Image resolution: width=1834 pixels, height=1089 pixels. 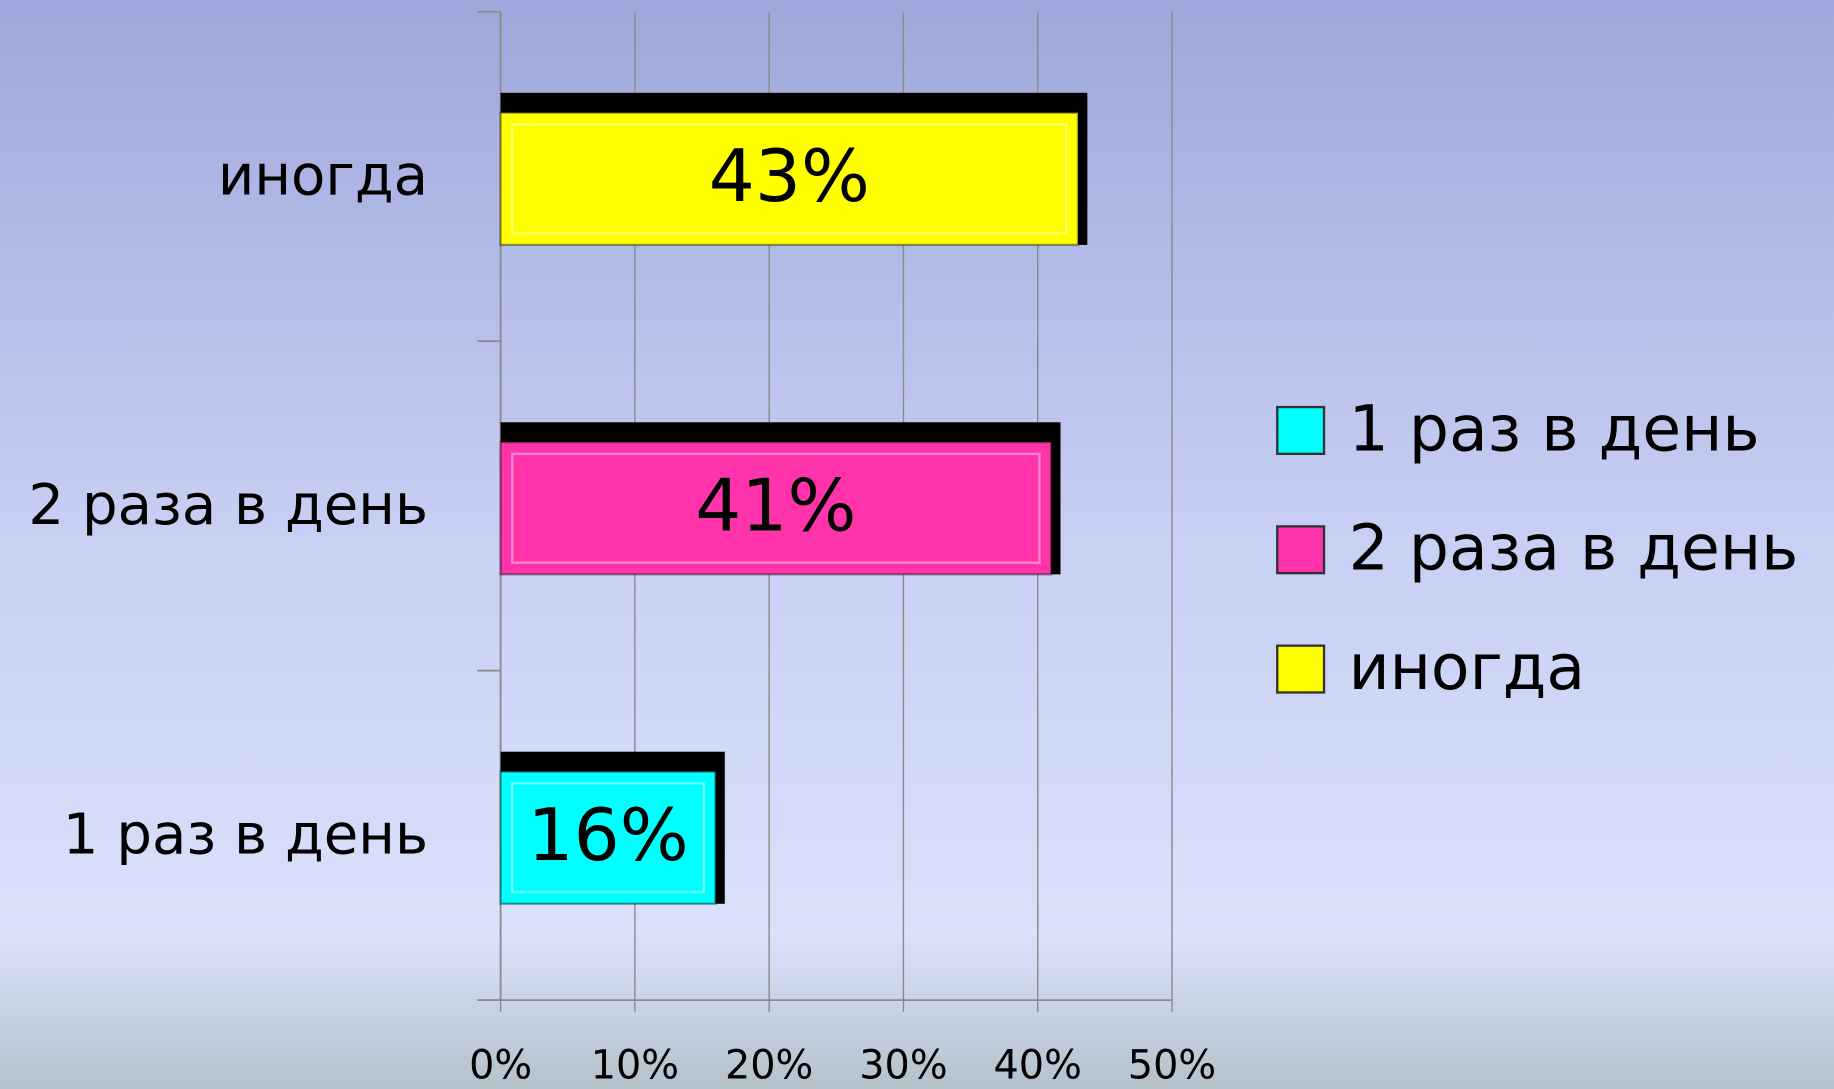 What do you see at coordinates (228, 505) in the screenshot?
I see `y-tick-label: 2 раза в день` at bounding box center [228, 505].